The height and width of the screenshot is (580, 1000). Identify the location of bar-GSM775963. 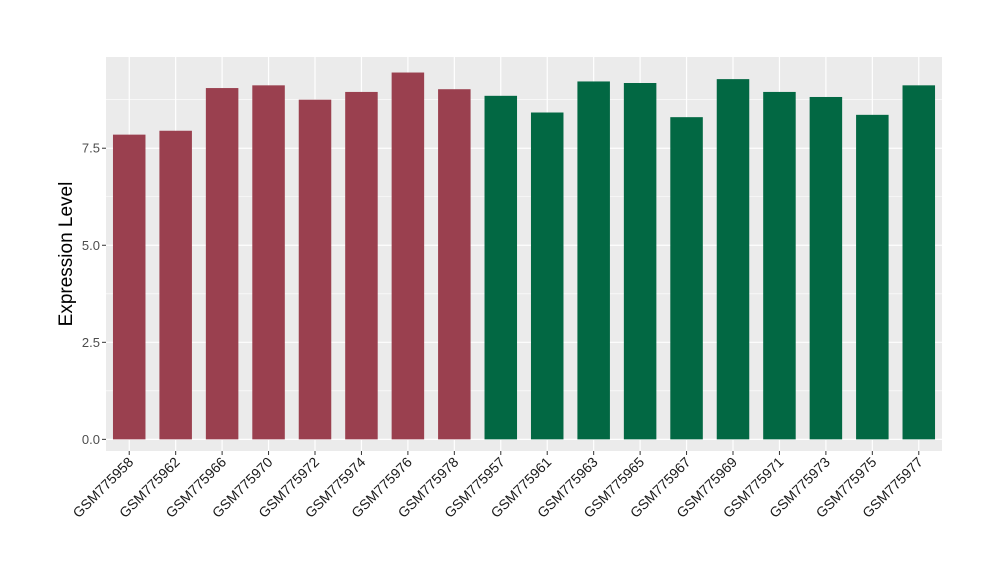
(593, 260).